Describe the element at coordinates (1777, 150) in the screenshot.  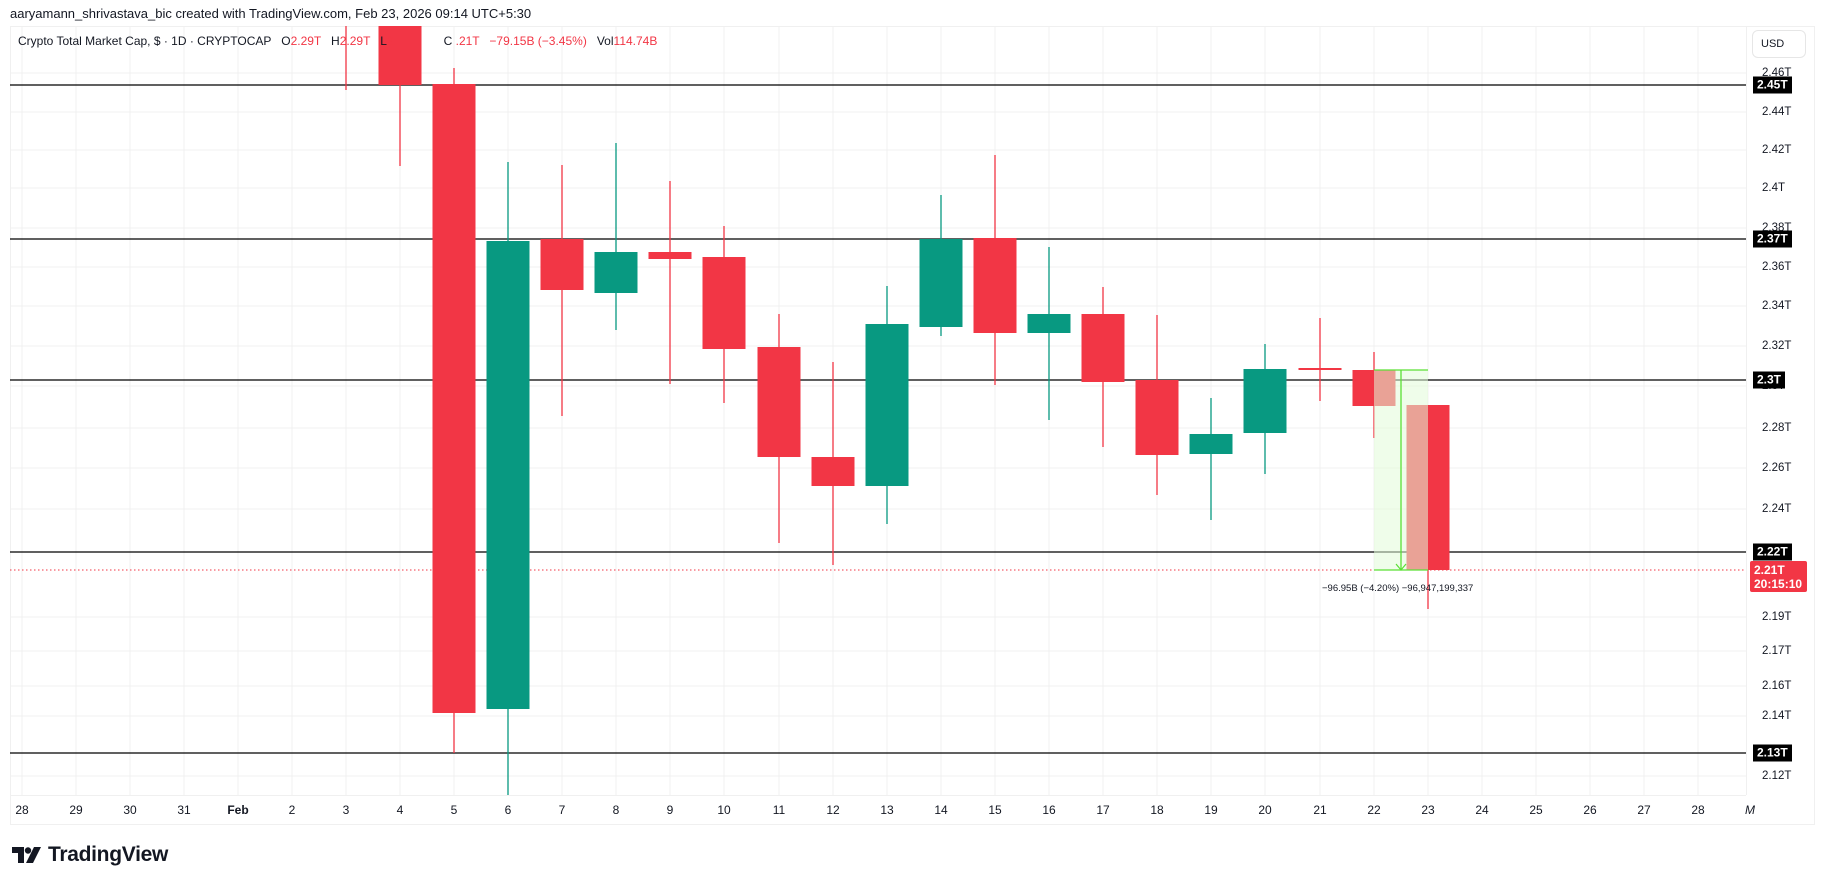
I see `price-tick-label: 2.42T` at that location.